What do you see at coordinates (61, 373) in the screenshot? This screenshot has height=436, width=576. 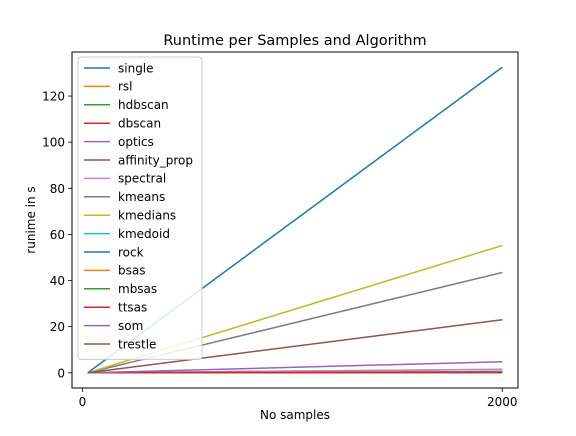 I see `y-tick-label: 0` at bounding box center [61, 373].